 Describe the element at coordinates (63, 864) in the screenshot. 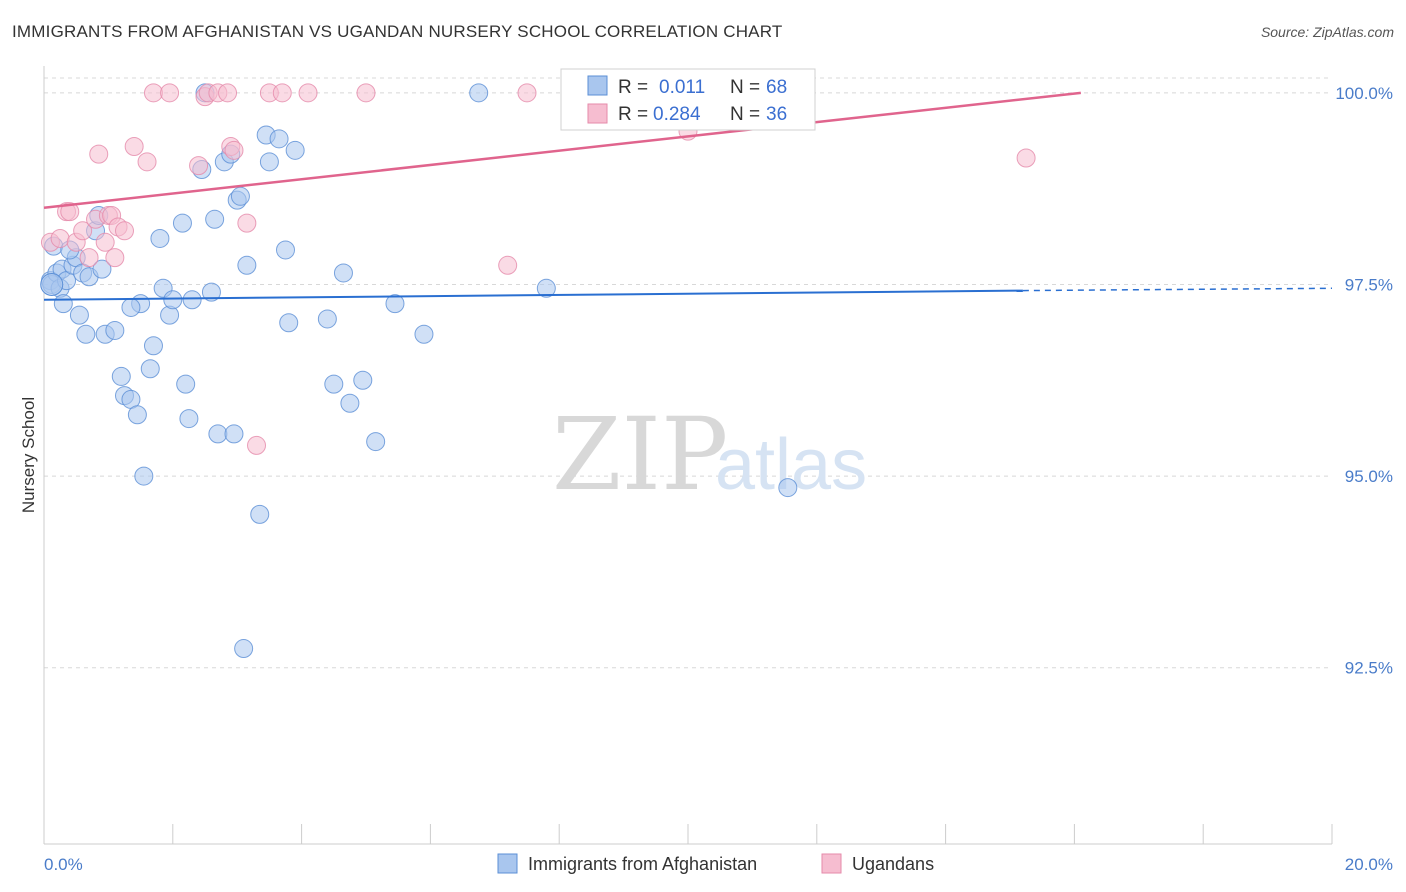

I see `x-tick-label-min: 0.0%` at that location.